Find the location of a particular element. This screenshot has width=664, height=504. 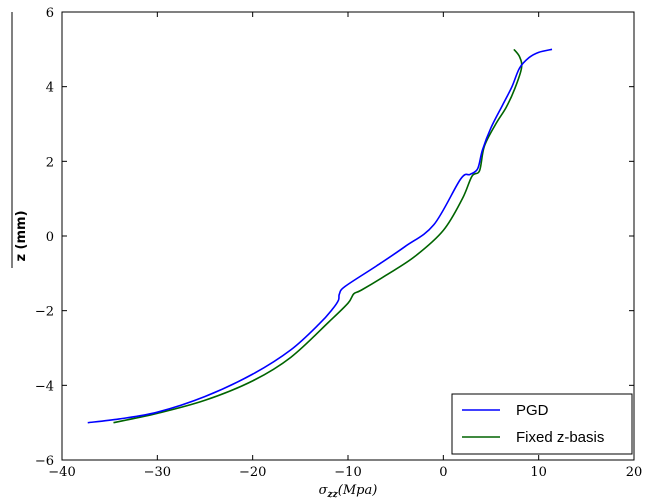

x-tick-label: 10 is located at coordinates (538, 472).